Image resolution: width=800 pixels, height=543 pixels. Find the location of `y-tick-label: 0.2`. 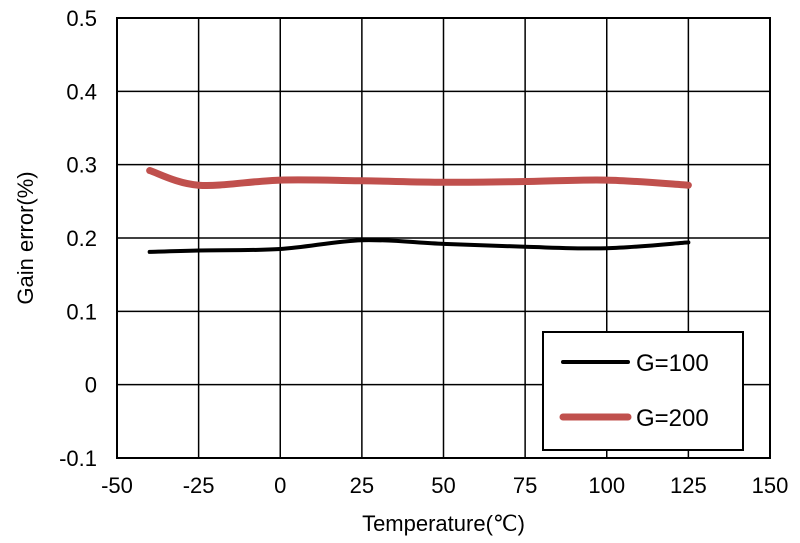

y-tick-label: 0.2 is located at coordinates (81, 238).